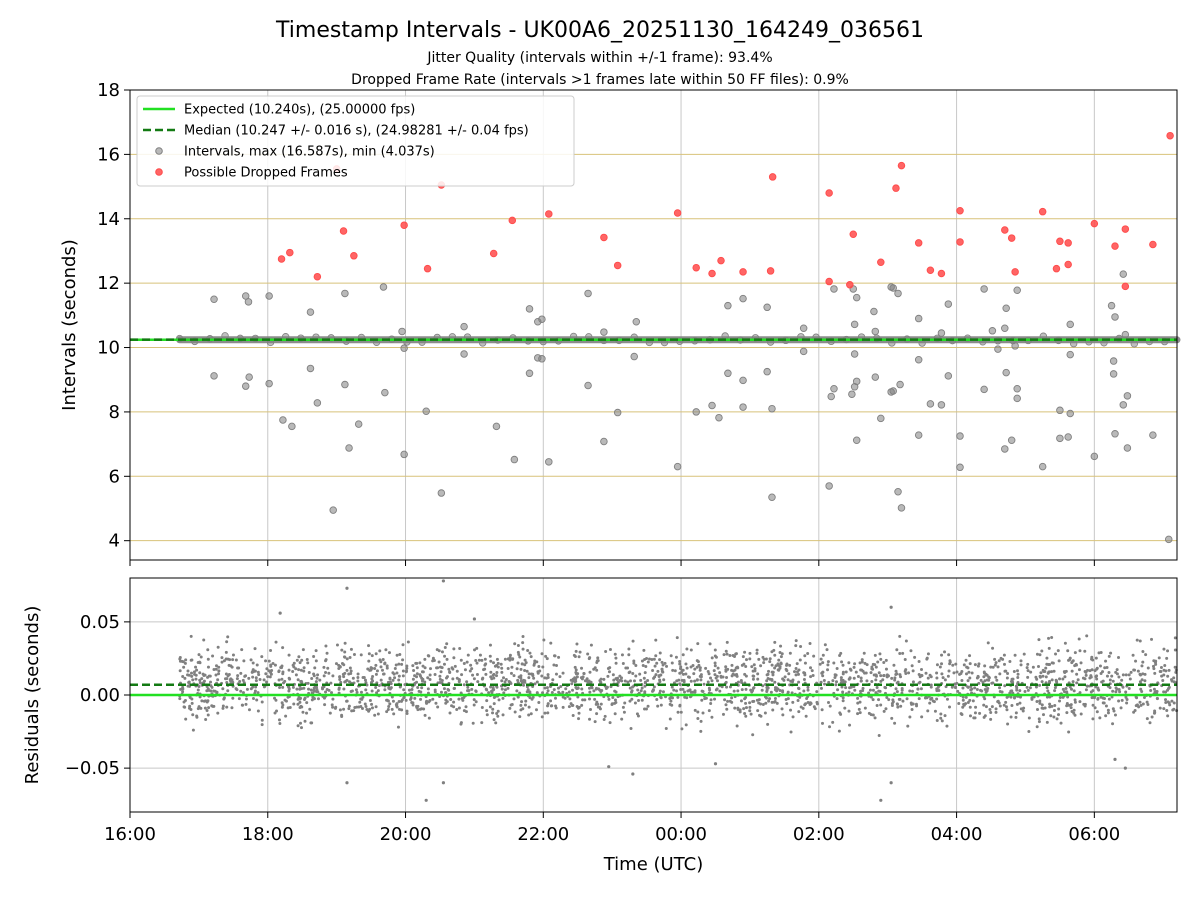 The height and width of the screenshot is (900, 1200). Describe the element at coordinates (114, 541) in the screenshot. I see `intervals-y-tick-label: 4` at that location.